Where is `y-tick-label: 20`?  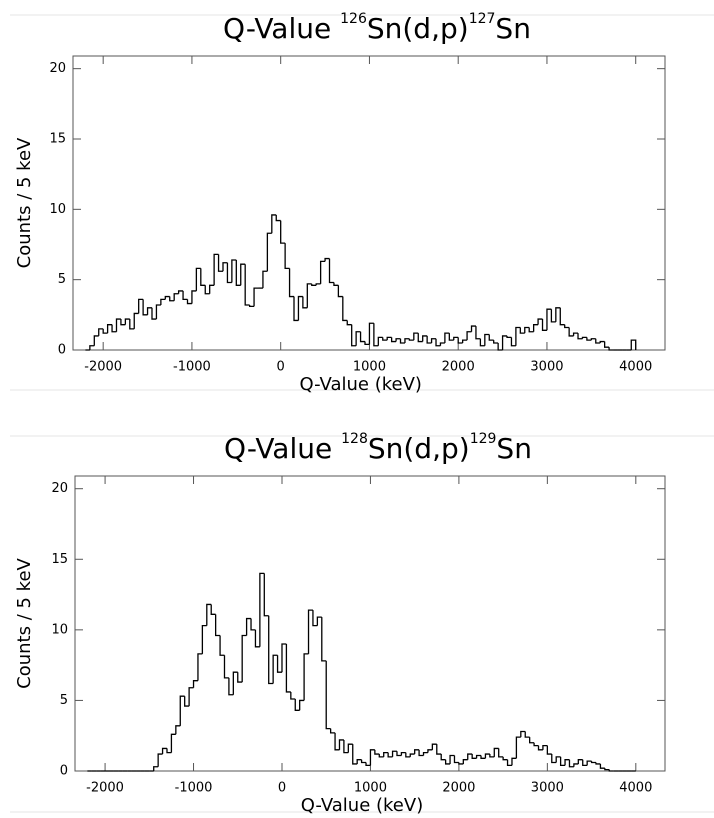 y-tick-label: 20 is located at coordinates (57, 68).